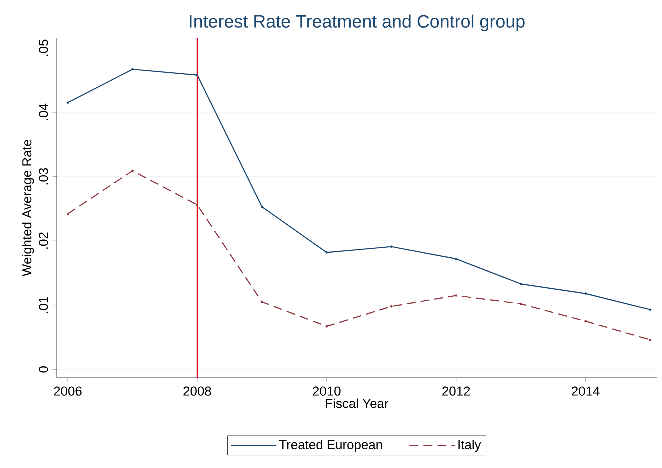 This screenshot has width=662, height=468. What do you see at coordinates (456, 391) in the screenshot?
I see `x-tick-label: 2012` at bounding box center [456, 391].